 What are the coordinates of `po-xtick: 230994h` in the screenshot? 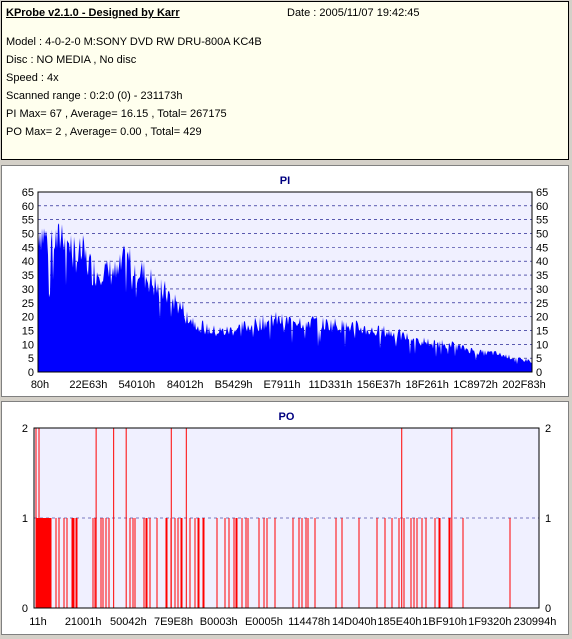 It's located at (535, 622).